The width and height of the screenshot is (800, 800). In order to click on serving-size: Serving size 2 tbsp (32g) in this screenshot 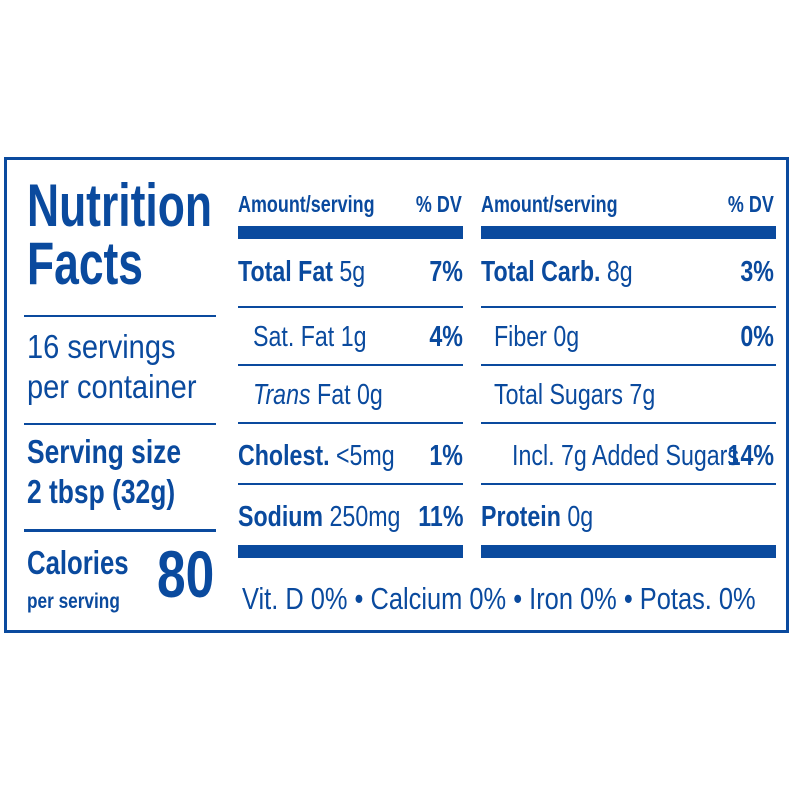, I will do `click(123, 472)`.